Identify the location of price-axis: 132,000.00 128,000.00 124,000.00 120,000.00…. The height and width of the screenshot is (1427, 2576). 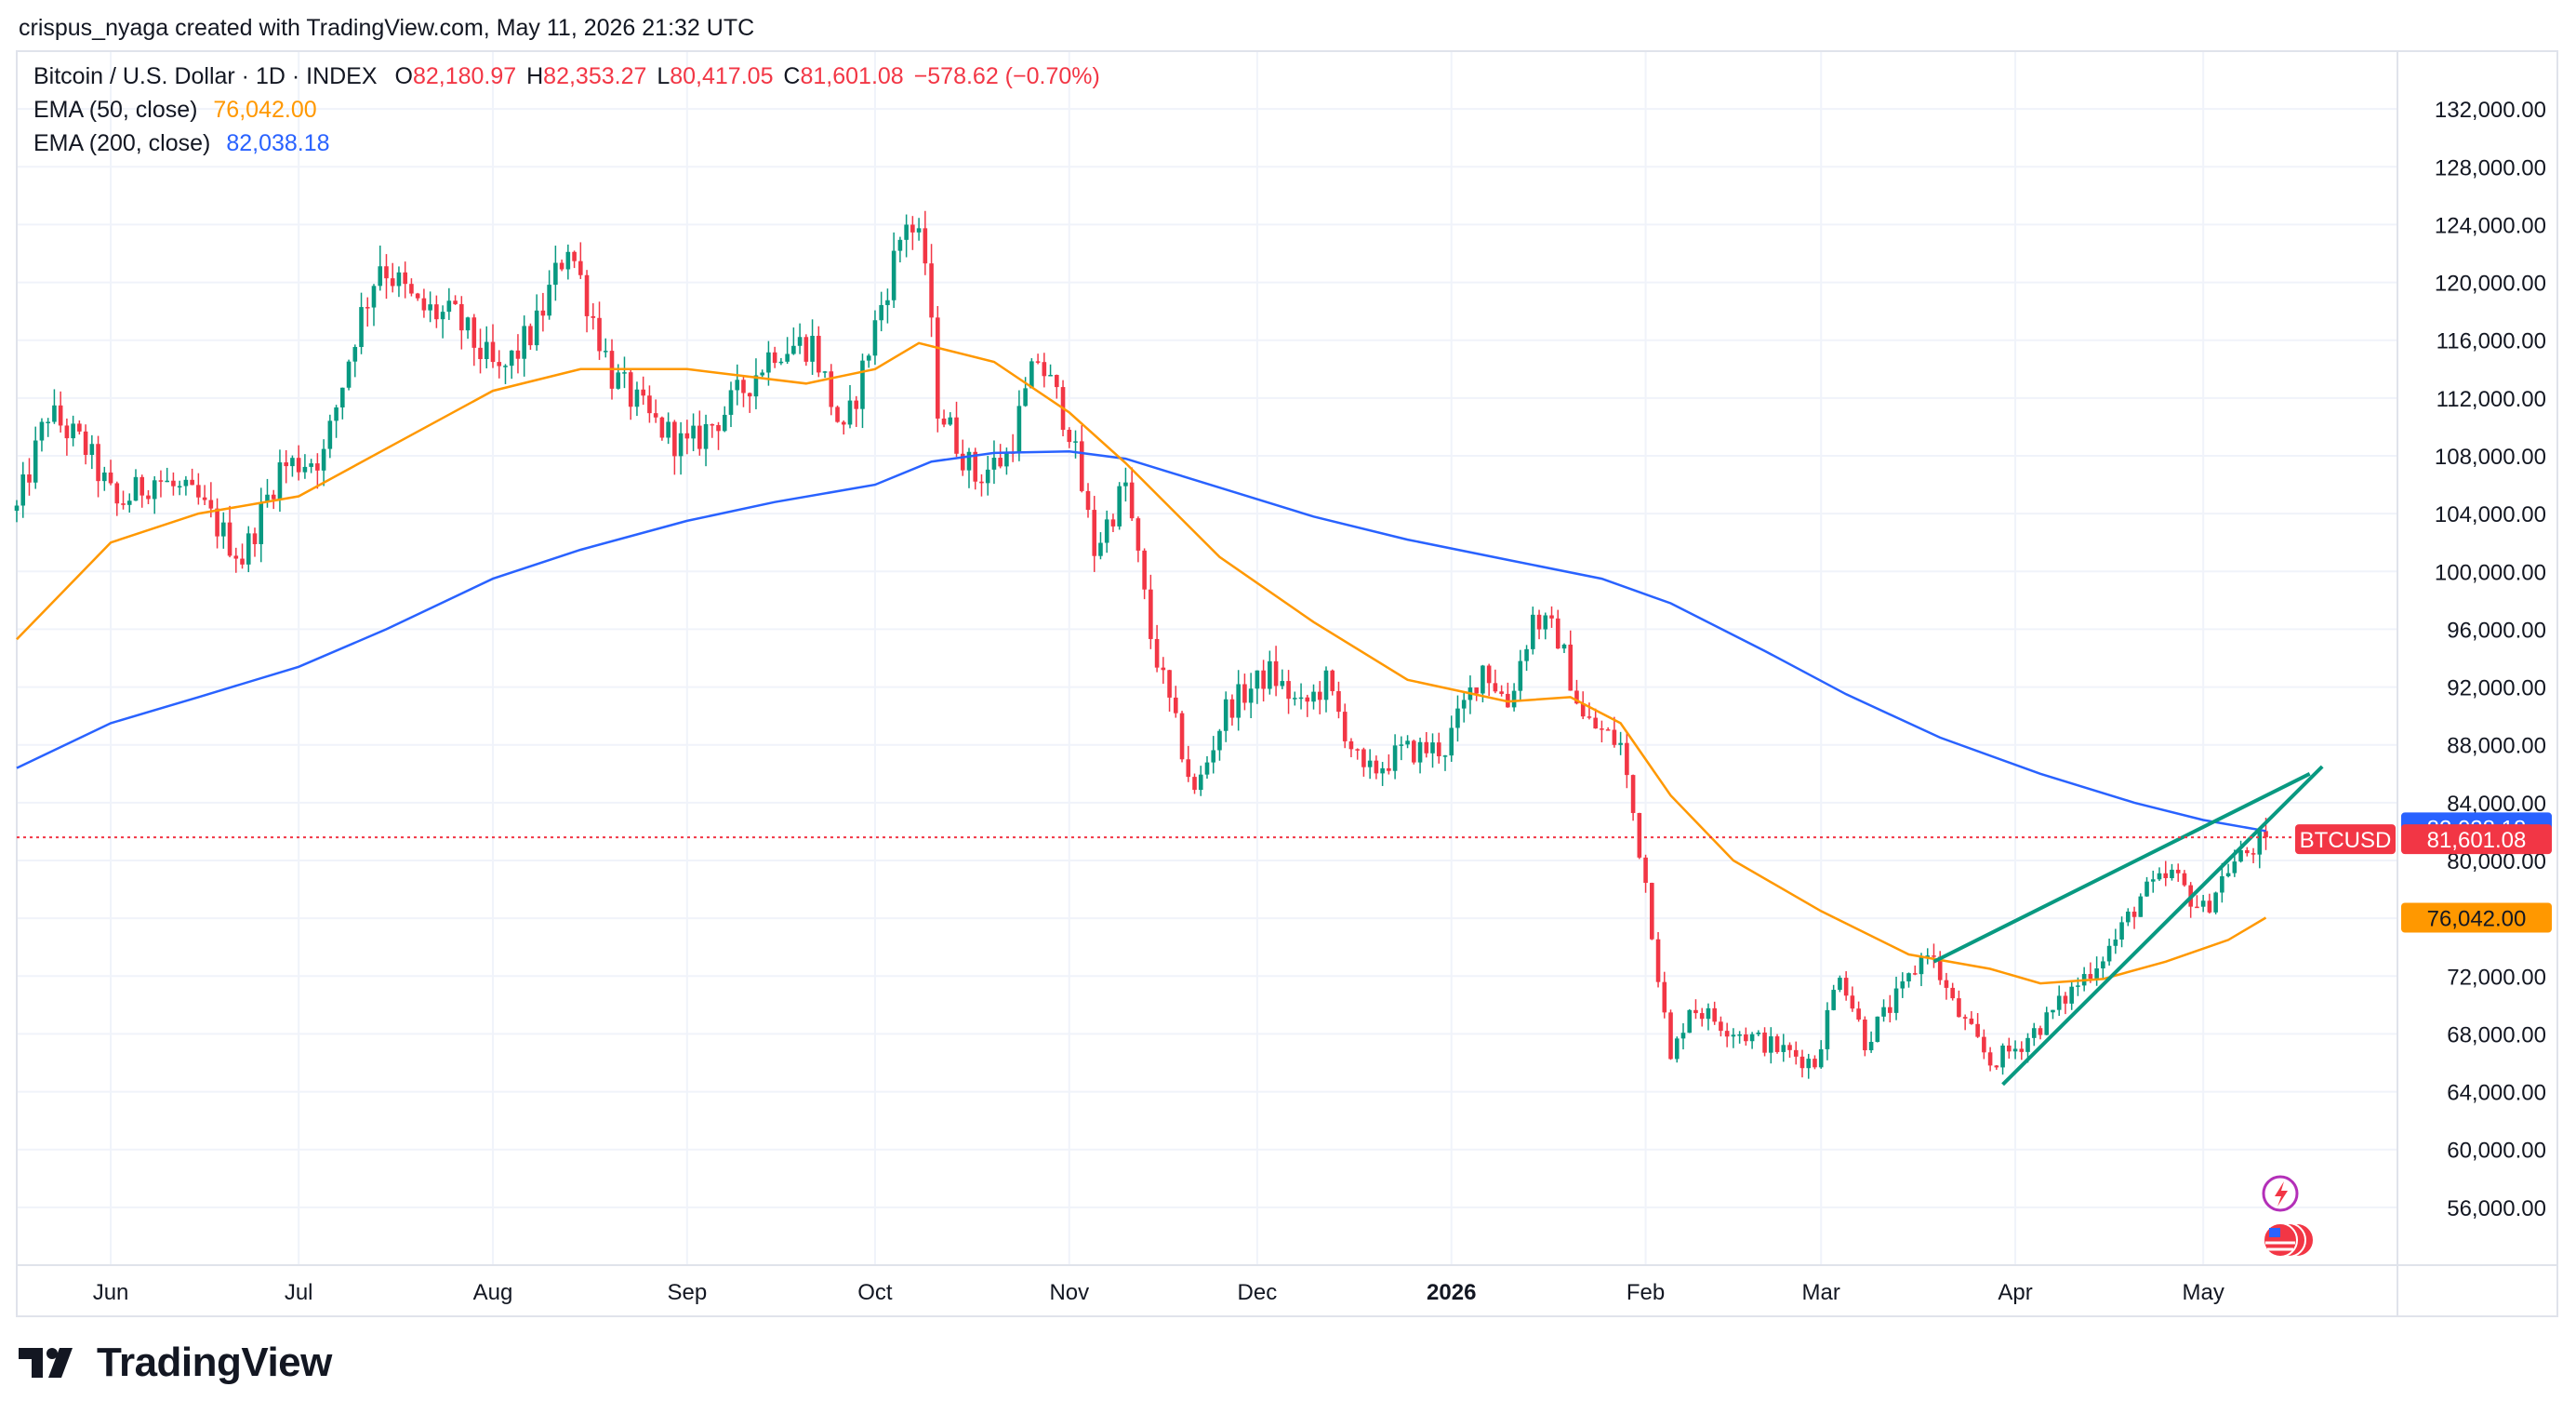
(2490, 659).